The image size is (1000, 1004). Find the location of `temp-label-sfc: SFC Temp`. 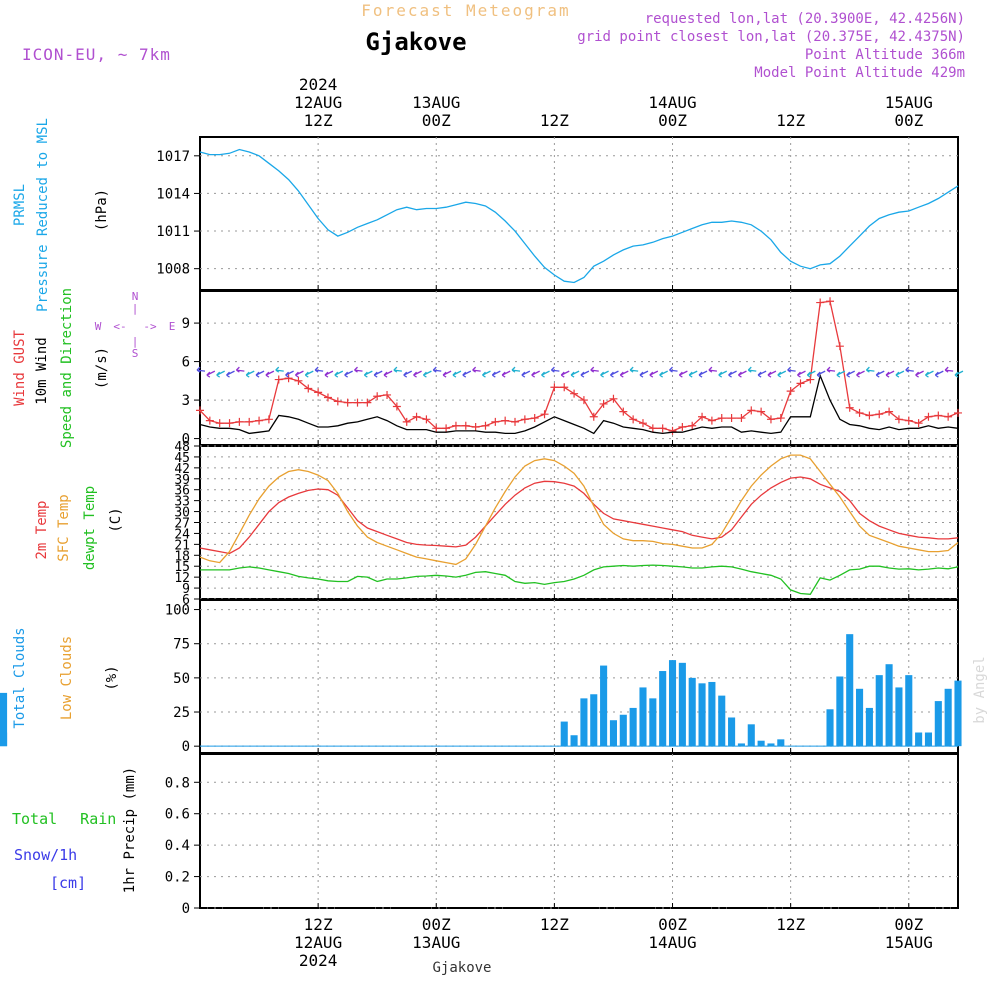

temp-label-sfc: SFC Temp is located at coordinates (64, 527).